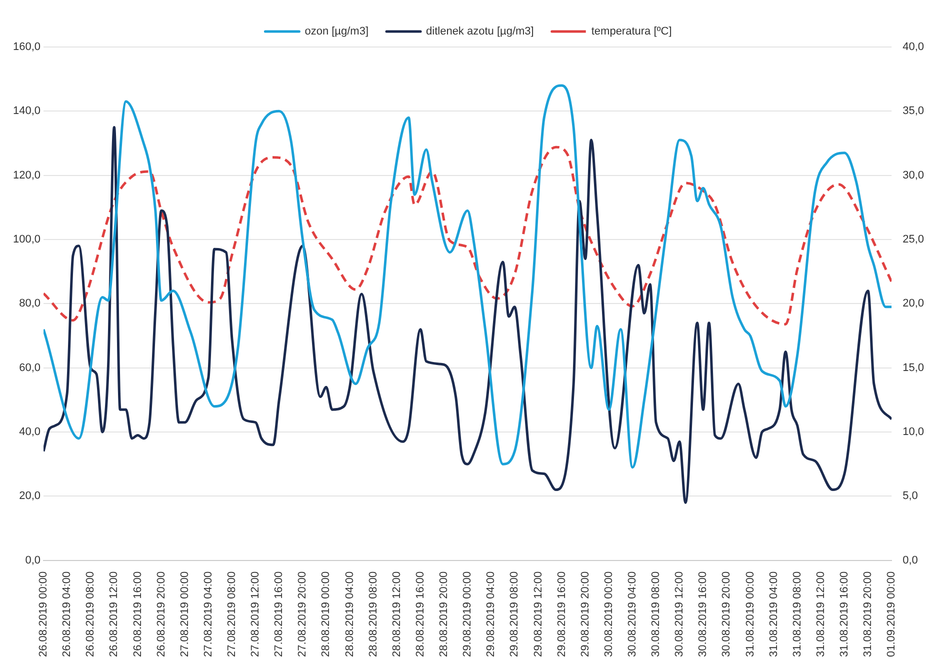  I want to click on y2-tick-label: 20,0, so click(913, 304).